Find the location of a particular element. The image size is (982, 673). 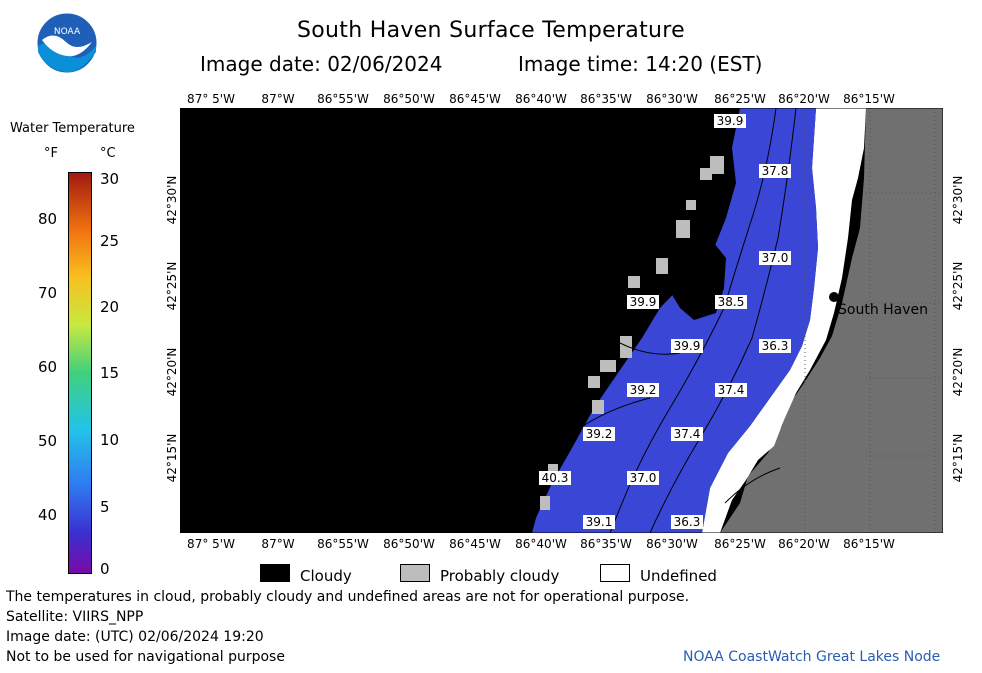

lon-label-top: 86°35'W is located at coordinates (606, 99).